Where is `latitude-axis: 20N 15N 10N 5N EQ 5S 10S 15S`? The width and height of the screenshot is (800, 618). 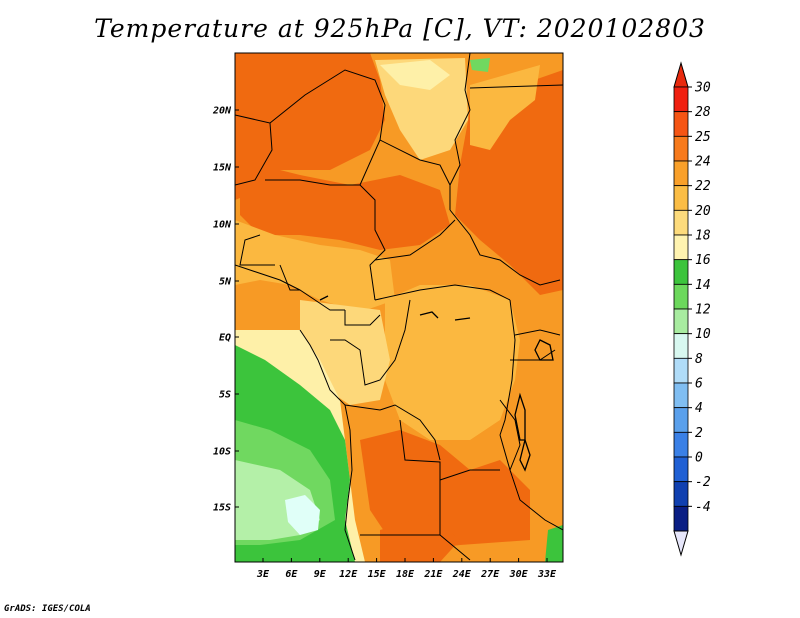
latitude-axis: 20N 15N 10N 5N EQ 5S 10S 15S is located at coordinates (225, 310).